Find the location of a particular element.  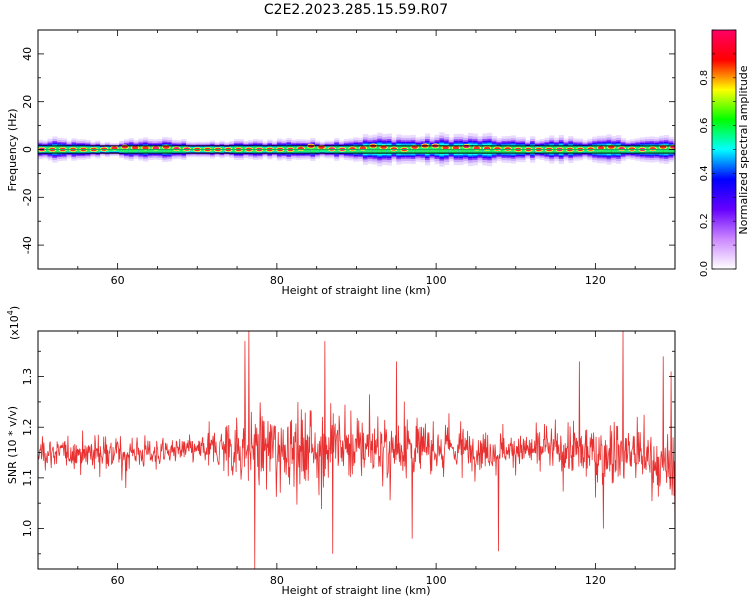

snr-y-label: SNR (10 * v/v) is located at coordinates (12, 445).